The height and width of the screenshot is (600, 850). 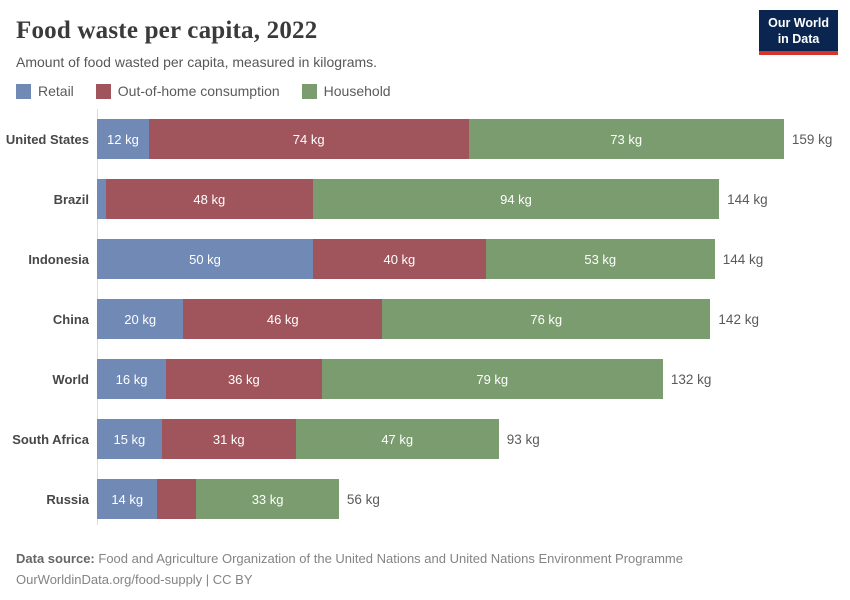 I want to click on segment-value-label: 48 kg, so click(x=209, y=199).